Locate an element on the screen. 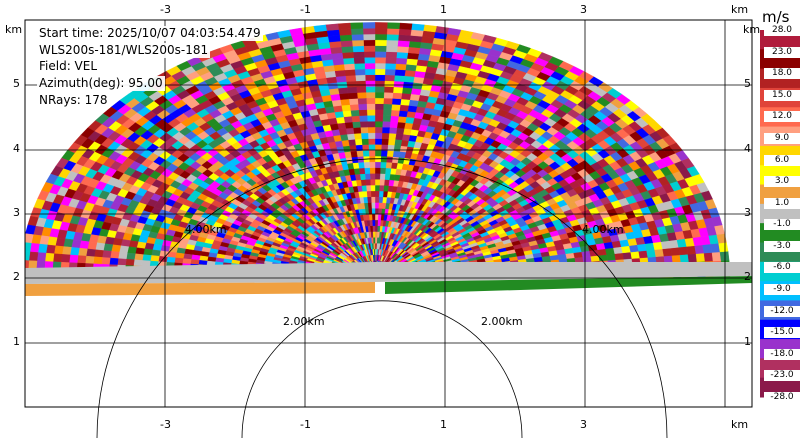 The height and width of the screenshot is (438, 800). nrays-label: NRays: 178 is located at coordinates (73, 100).